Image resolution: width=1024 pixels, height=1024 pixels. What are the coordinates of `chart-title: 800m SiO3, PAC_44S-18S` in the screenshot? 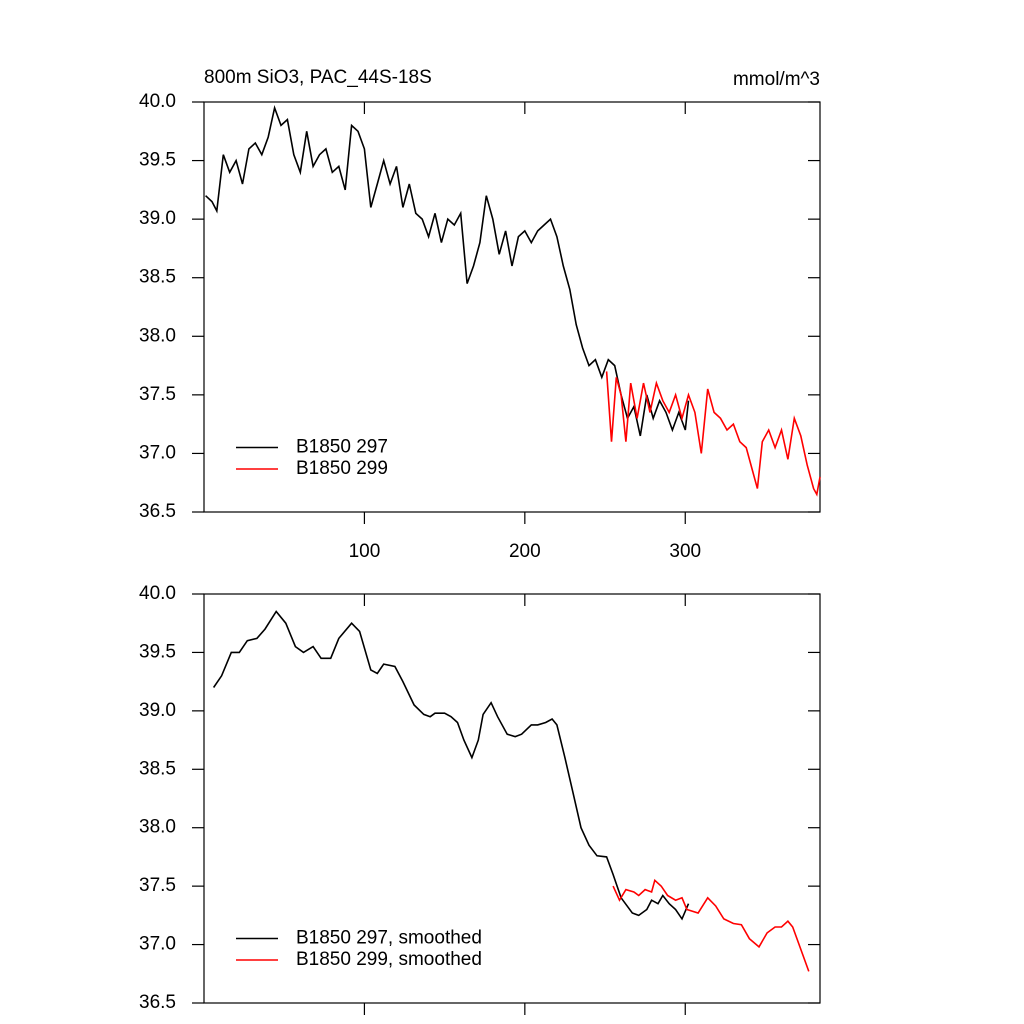 It's located at (318, 77).